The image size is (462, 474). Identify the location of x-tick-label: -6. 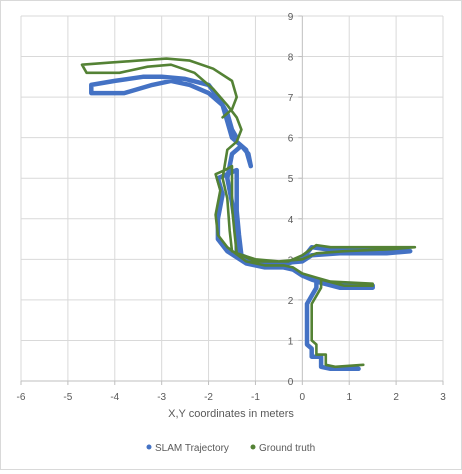
(21, 397).